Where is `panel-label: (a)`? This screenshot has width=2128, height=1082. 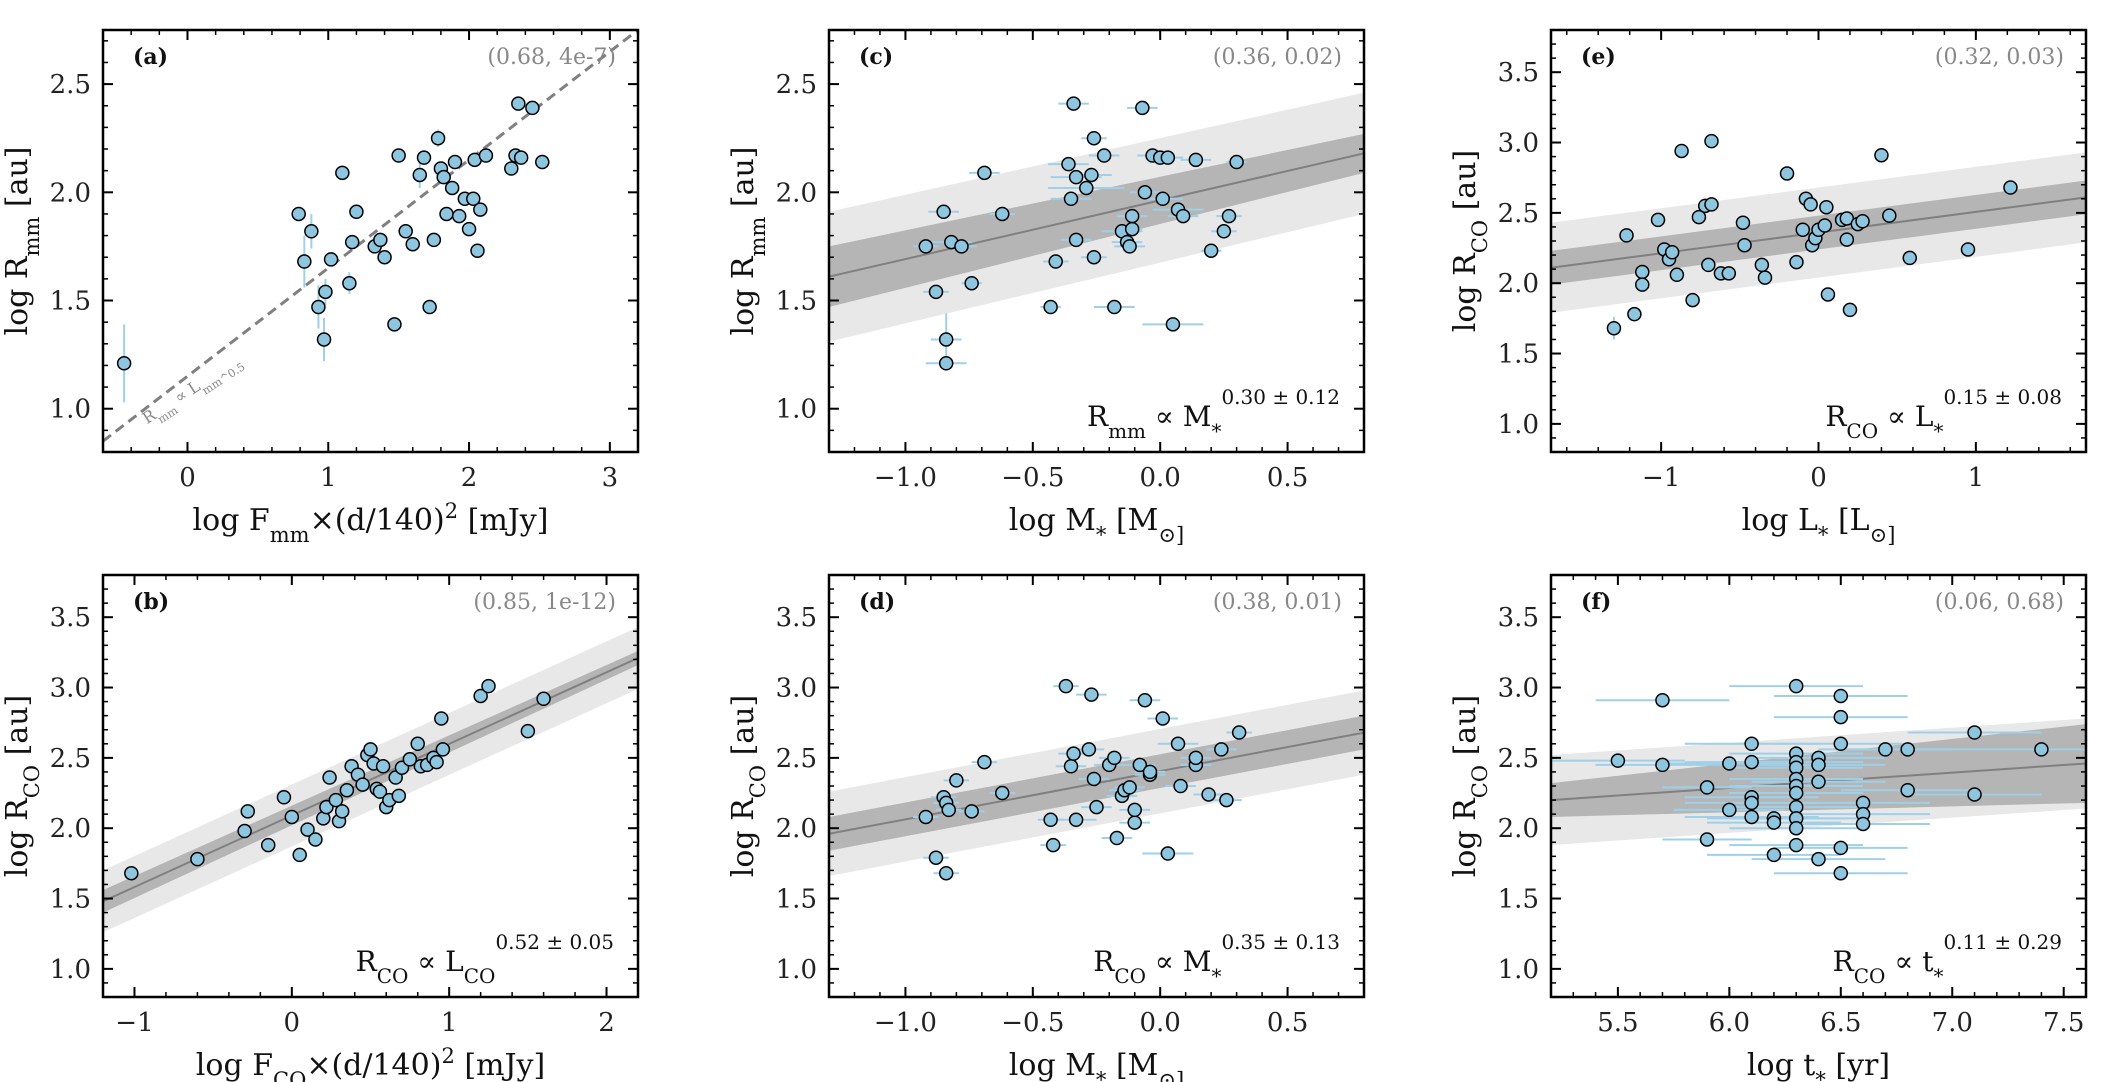
panel-label: (a) is located at coordinates (150, 57).